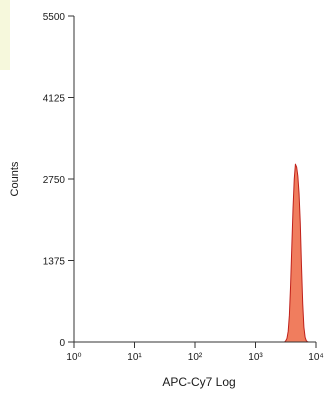 Image resolution: width=333 pixels, height=398 pixels. Describe the element at coordinates (15, 178) in the screenshot. I see `y-axis-label: Counts` at that location.